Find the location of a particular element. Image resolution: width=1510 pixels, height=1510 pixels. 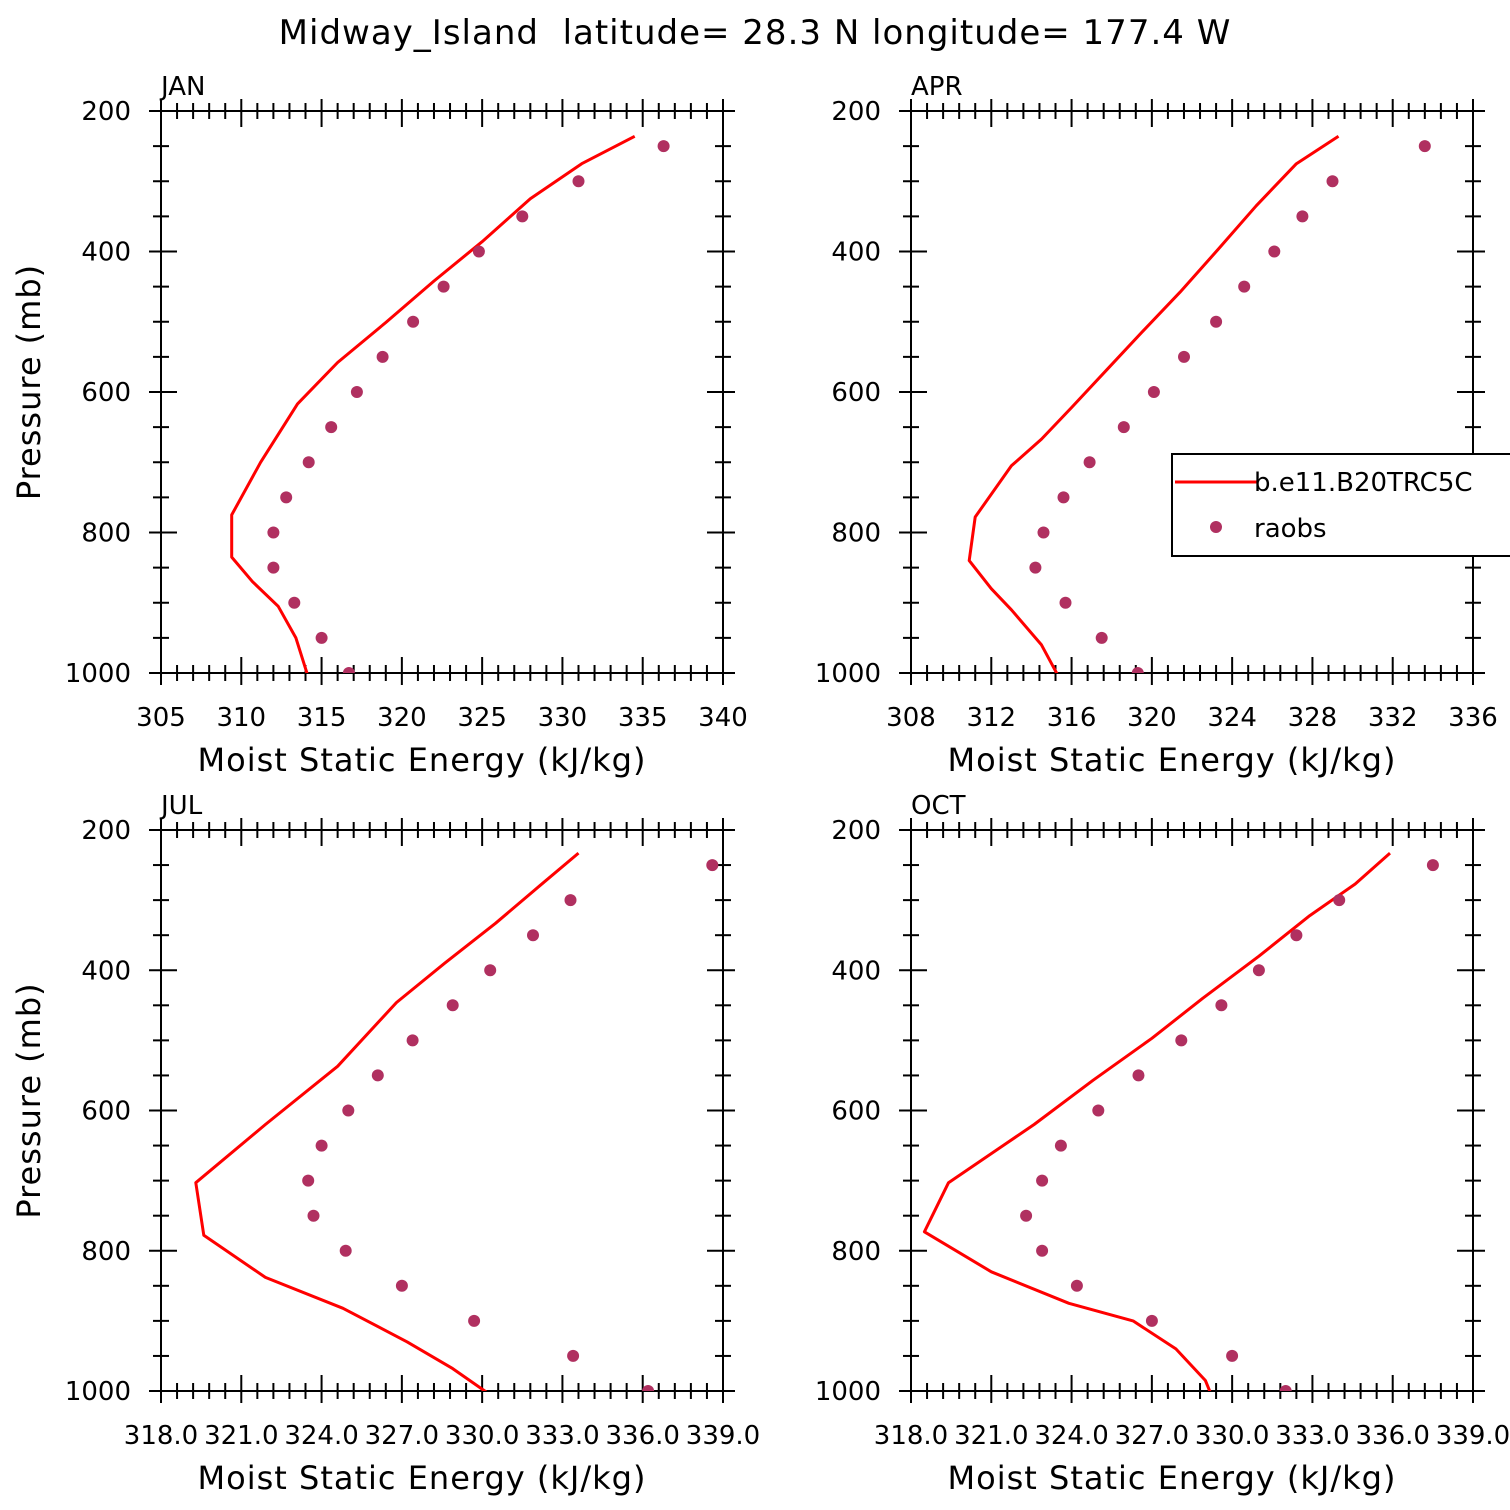

x-tick-label: 324 is located at coordinates (1232, 718).